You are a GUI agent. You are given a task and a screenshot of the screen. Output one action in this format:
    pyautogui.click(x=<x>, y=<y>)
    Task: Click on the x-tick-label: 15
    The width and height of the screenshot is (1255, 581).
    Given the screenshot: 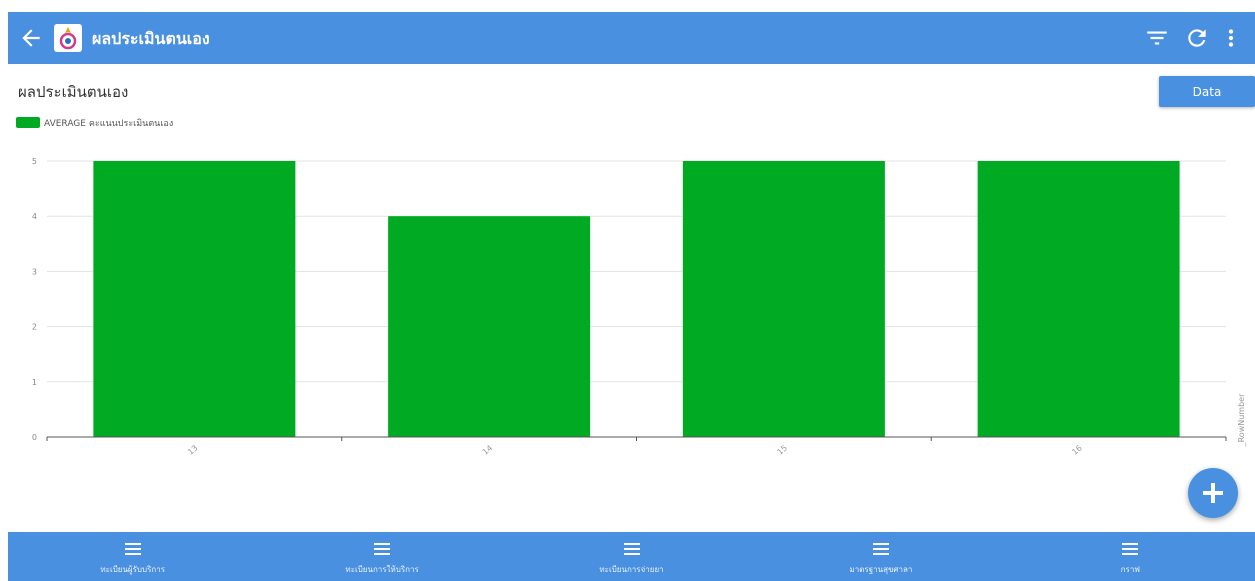 What is the action you would take?
    pyautogui.click(x=782, y=449)
    